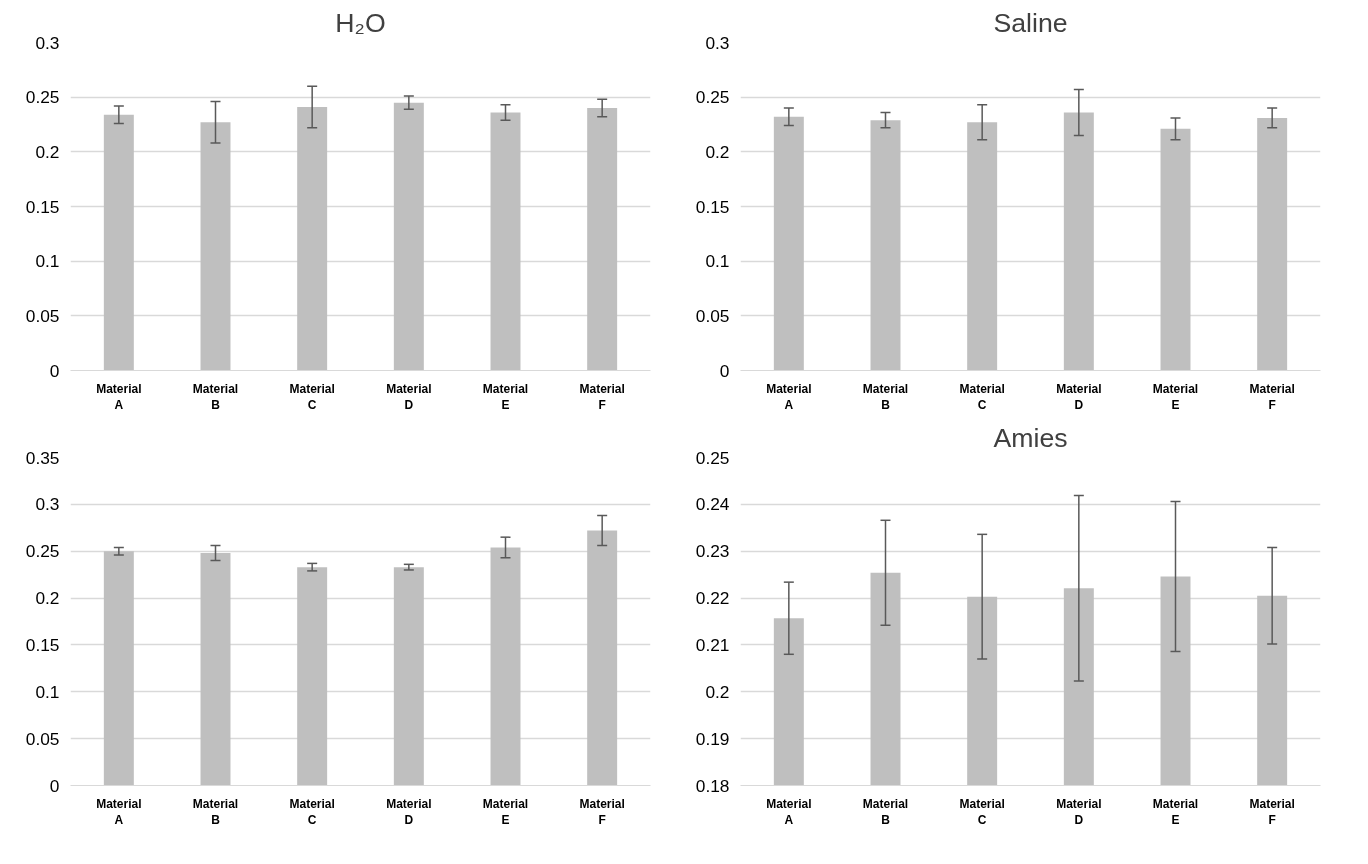 This screenshot has width=1368, height=864. I want to click on chart-title: Amies, so click(1030, 437).